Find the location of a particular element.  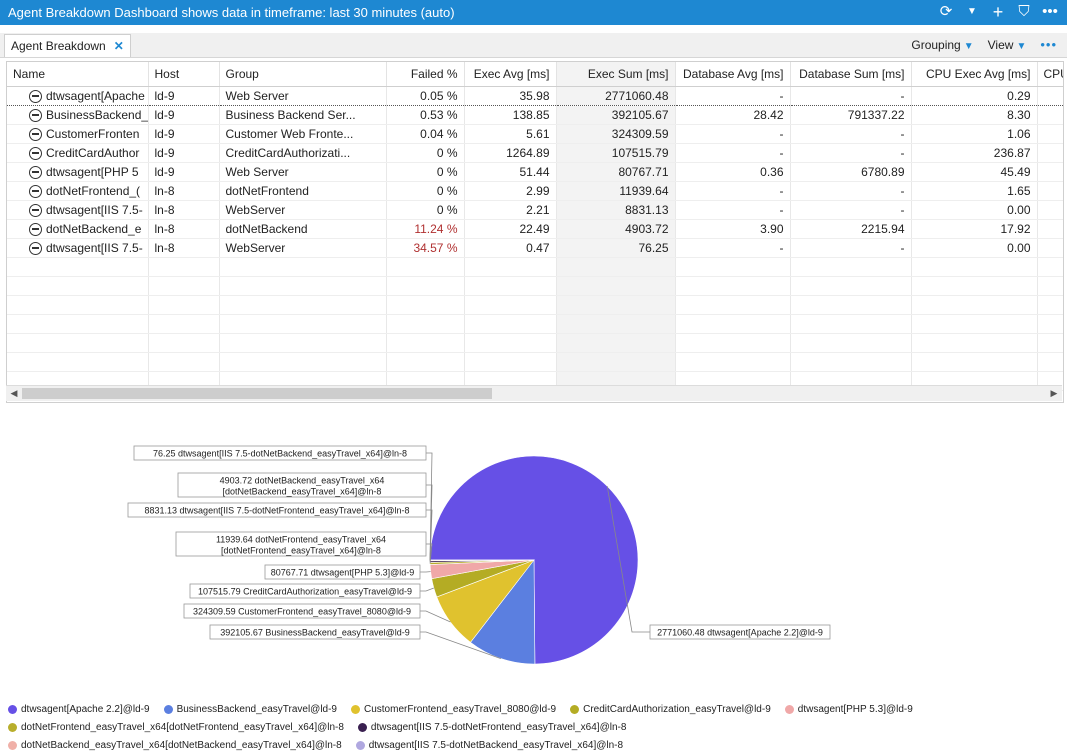

table-cell: BusinessBackend_ is located at coordinates (77, 115).